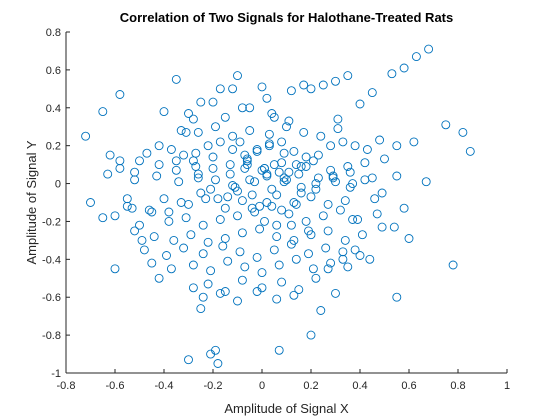 The image size is (560, 420). I want to click on x-tick-label: 0.8, so click(457, 386).